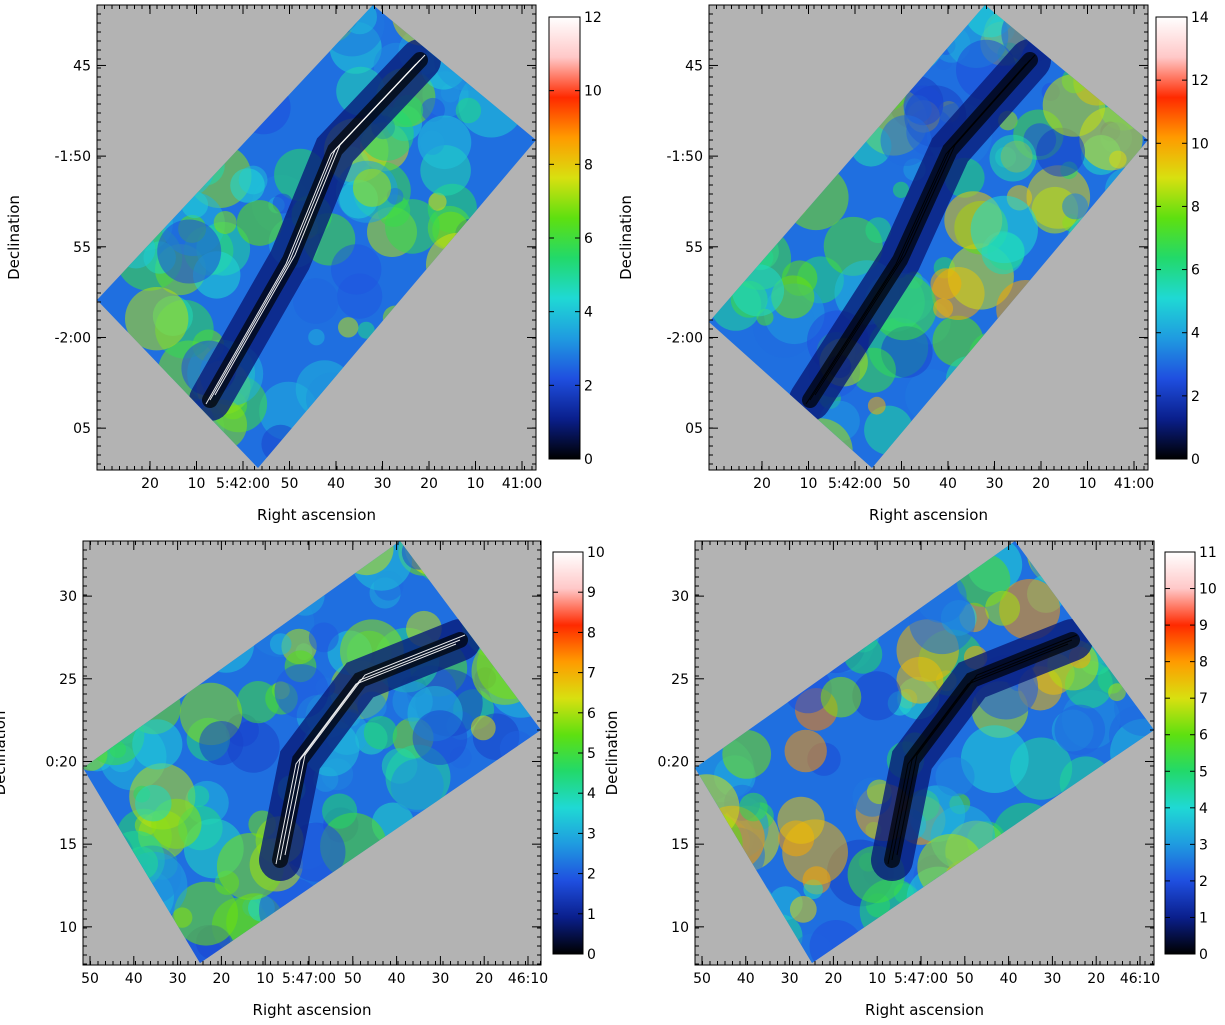 The width and height of the screenshot is (1225, 1025). I want to click on y-tick-label: 10, so click(68, 928).